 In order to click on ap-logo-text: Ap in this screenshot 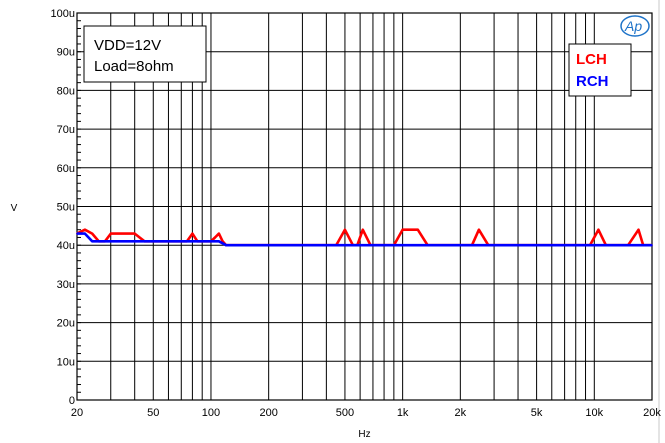, I will do `click(633, 26)`.